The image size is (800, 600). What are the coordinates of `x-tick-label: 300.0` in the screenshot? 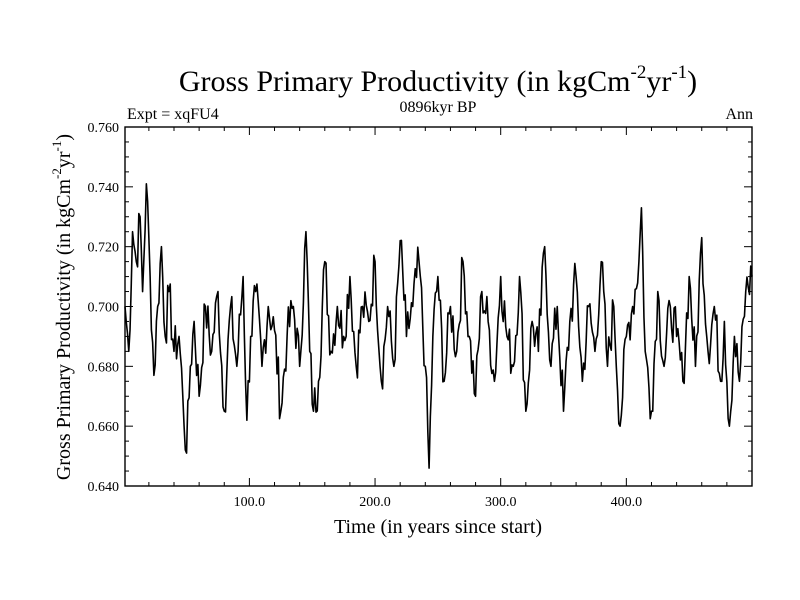 It's located at (501, 502).